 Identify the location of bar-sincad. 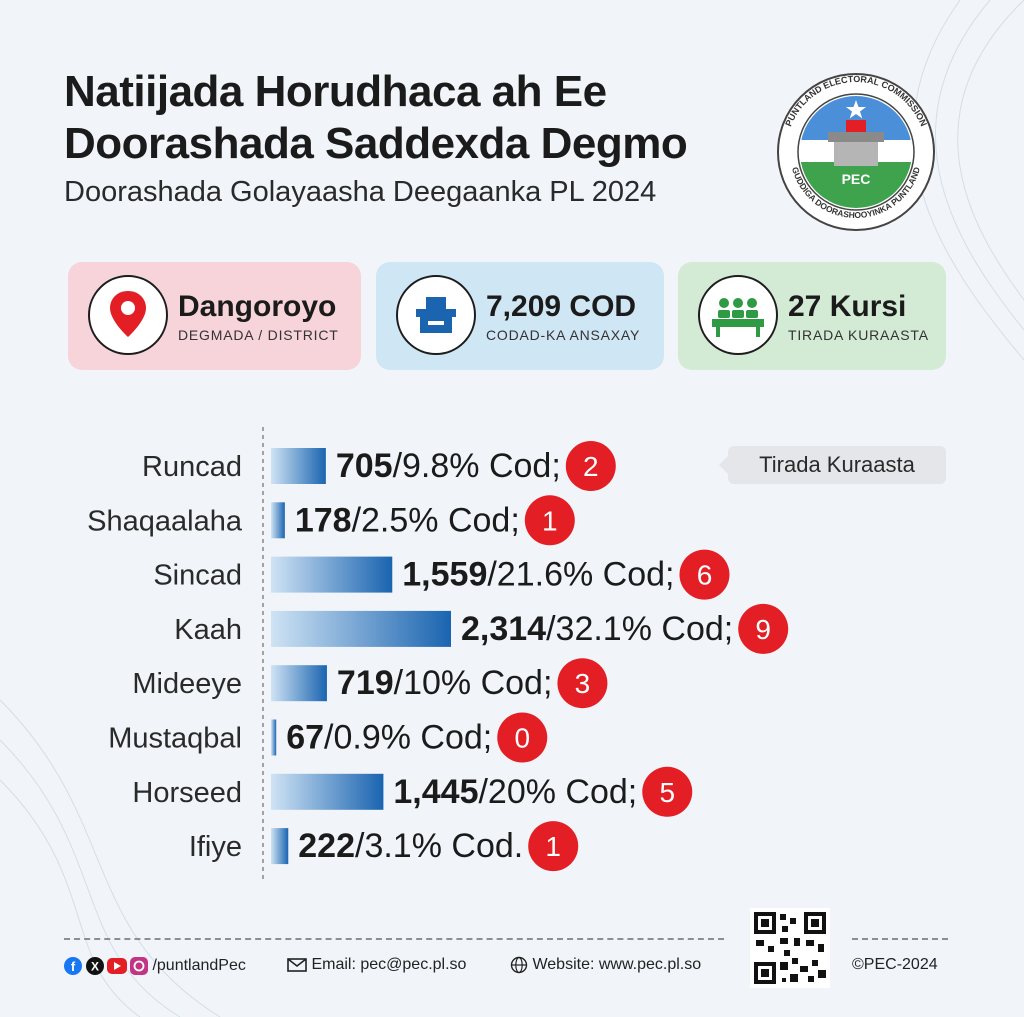
(332, 574).